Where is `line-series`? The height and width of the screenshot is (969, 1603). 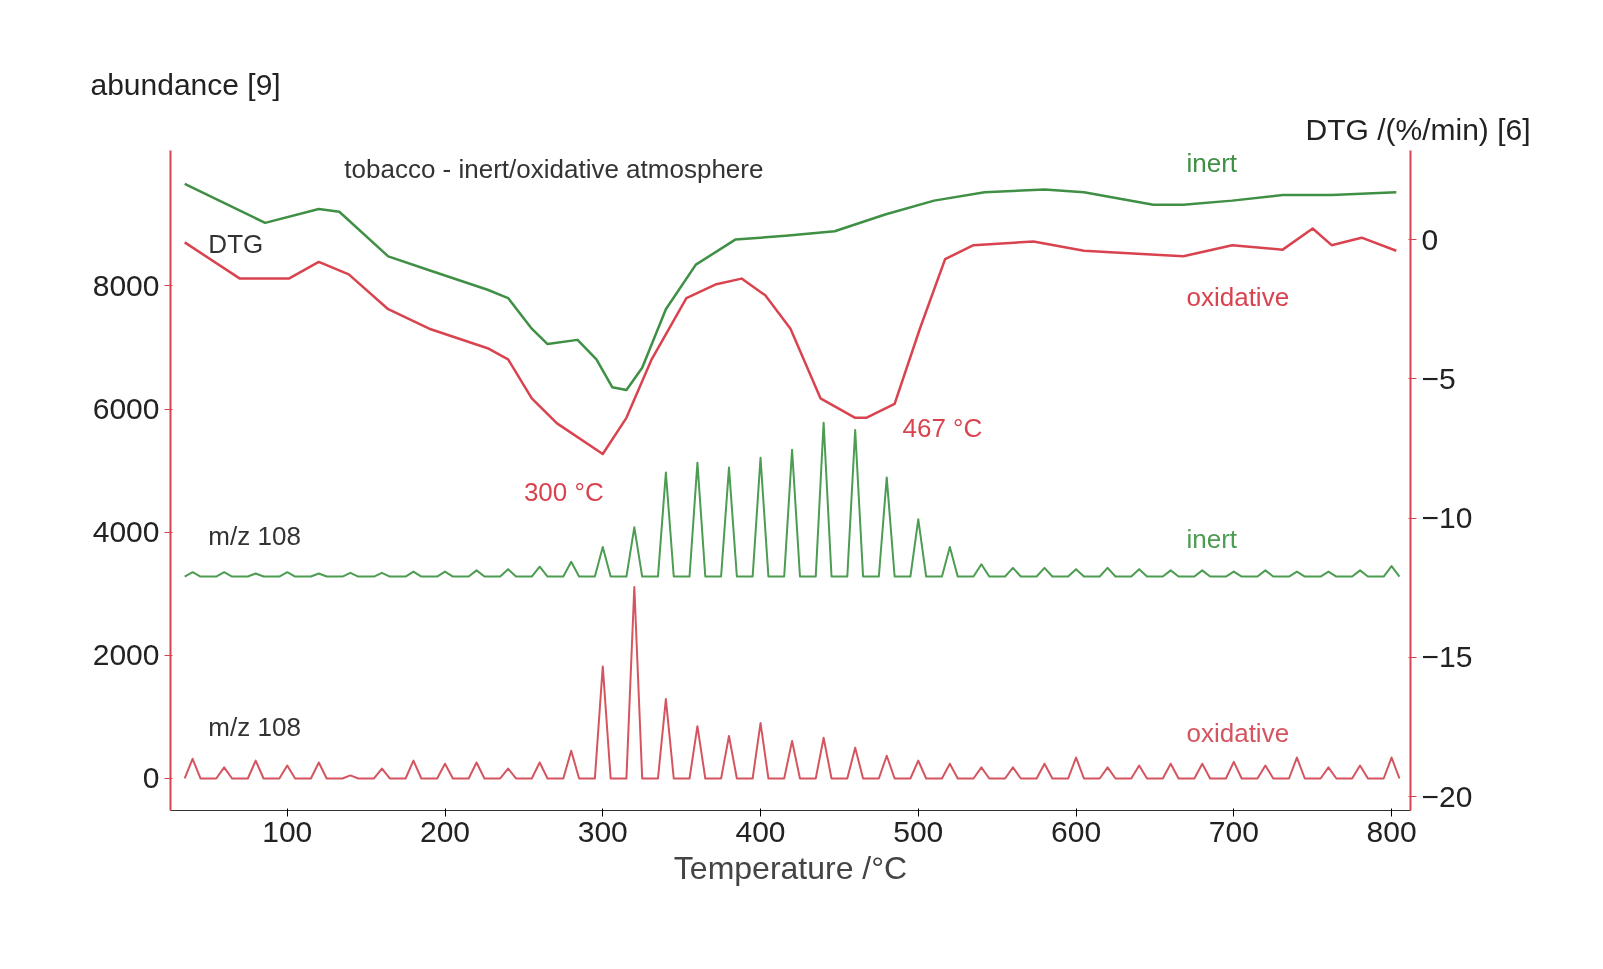 line-series is located at coordinates (792, 499).